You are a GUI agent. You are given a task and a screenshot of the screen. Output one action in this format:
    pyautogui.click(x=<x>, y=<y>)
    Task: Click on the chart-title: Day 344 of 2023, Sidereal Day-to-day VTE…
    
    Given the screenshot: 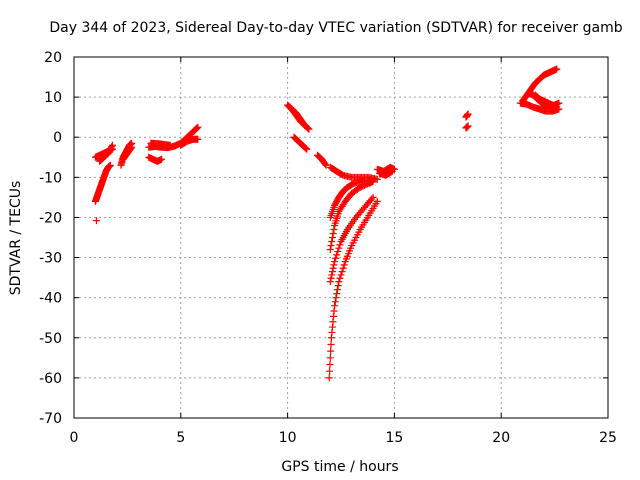 What is the action you would take?
    pyautogui.click(x=335, y=28)
    